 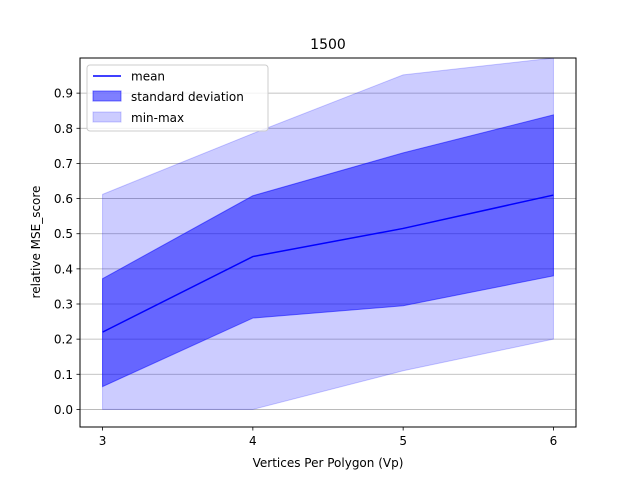 I want to click on y-tick-label: 0.9, so click(x=63, y=94).